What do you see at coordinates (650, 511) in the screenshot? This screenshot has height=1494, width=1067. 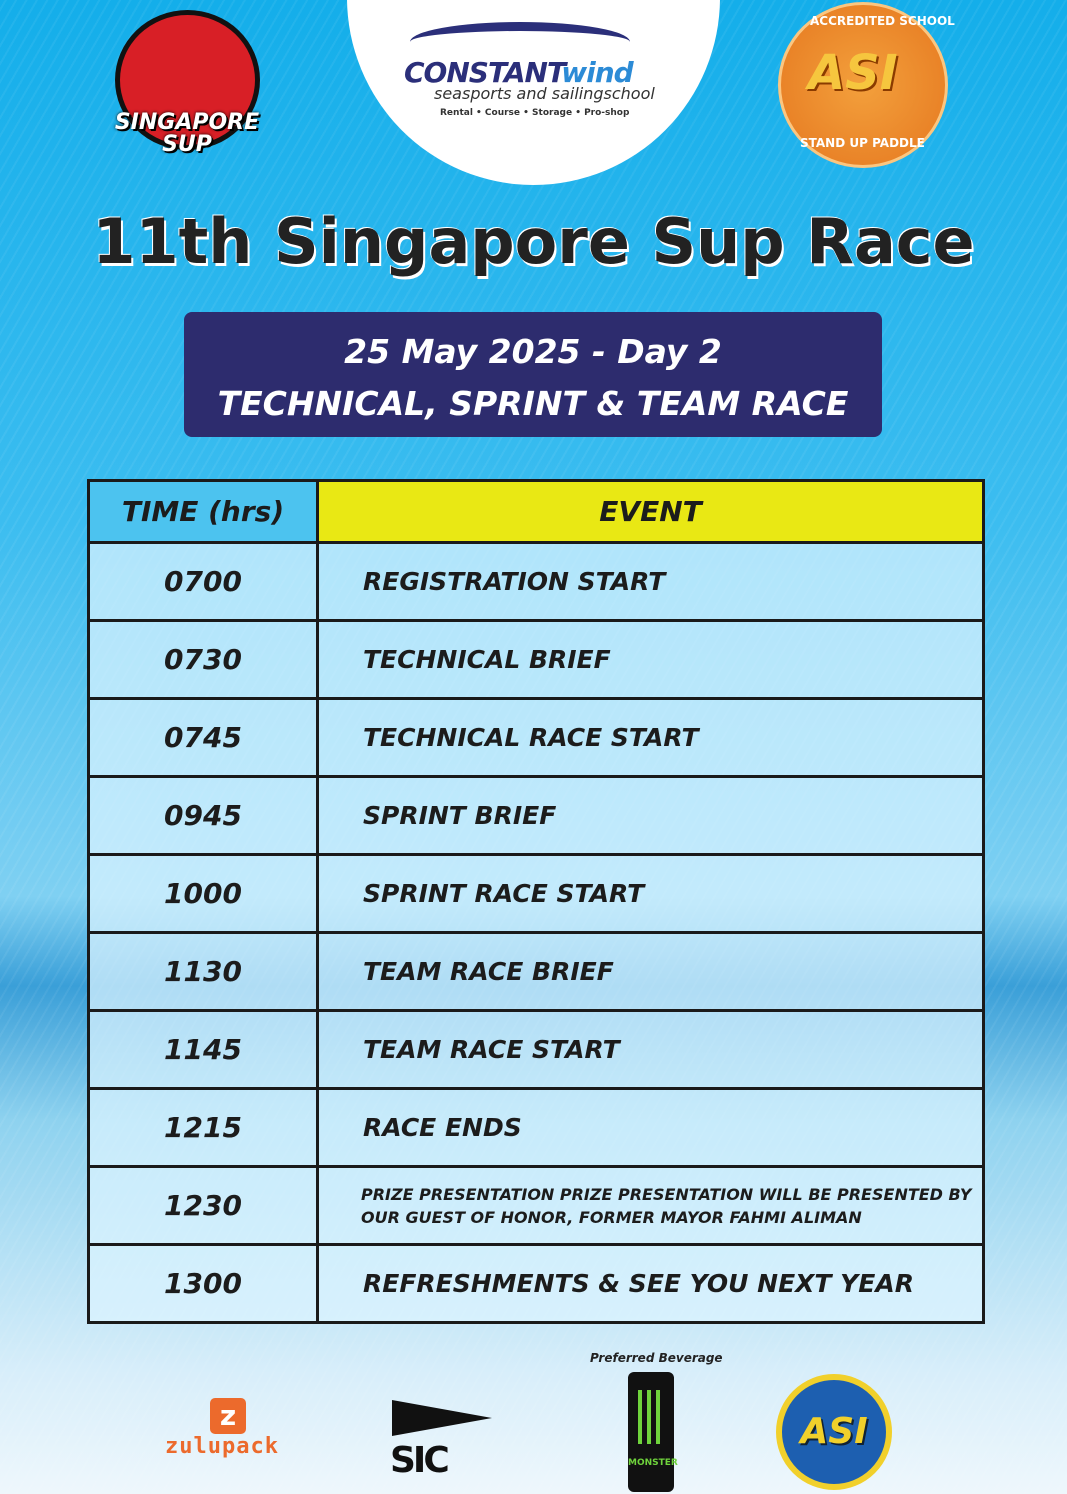 I see `event-header: EVENT` at bounding box center [650, 511].